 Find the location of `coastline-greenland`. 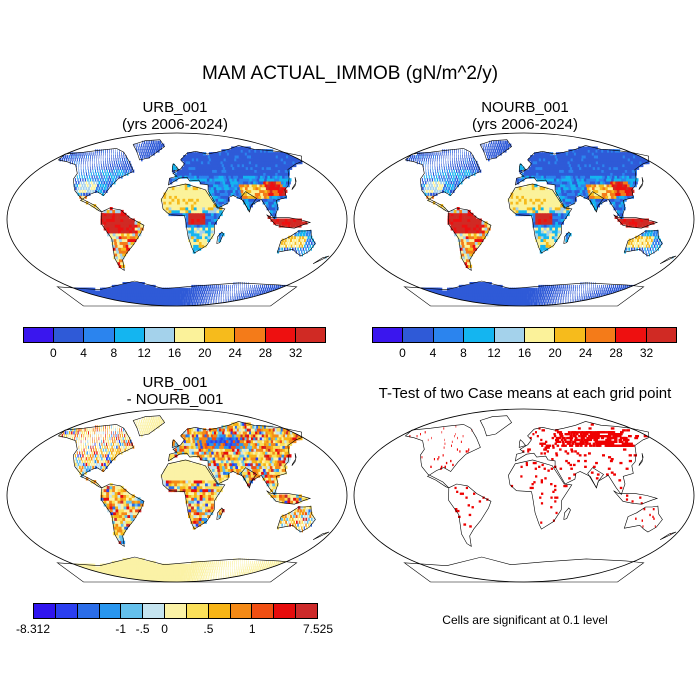

coastline-greenland is located at coordinates (149, 150).